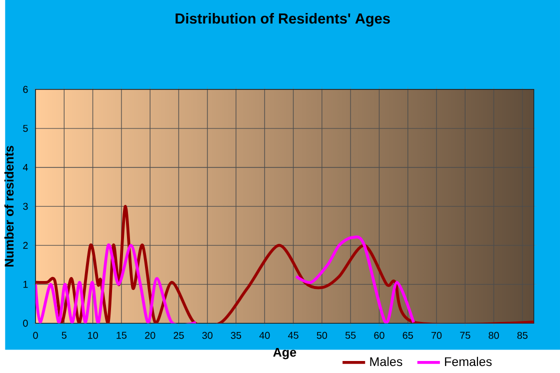 The width and height of the screenshot is (560, 373). What do you see at coordinates (293, 335) in the screenshot?
I see `x-tick-label: 45` at bounding box center [293, 335].